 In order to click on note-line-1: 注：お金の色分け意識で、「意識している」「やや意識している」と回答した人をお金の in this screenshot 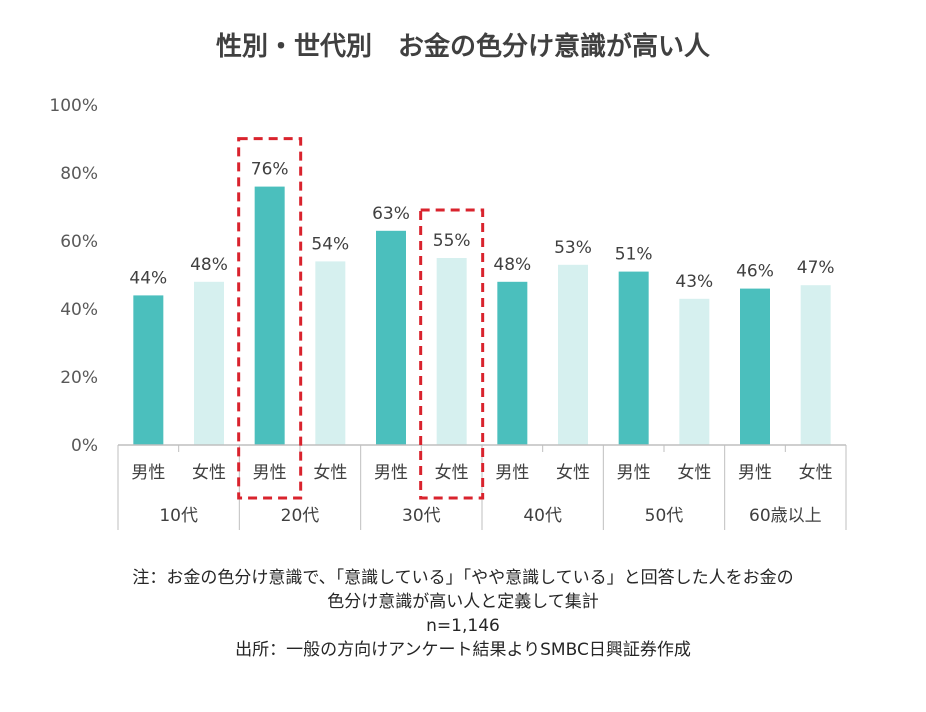, I will do `click(463, 578)`.